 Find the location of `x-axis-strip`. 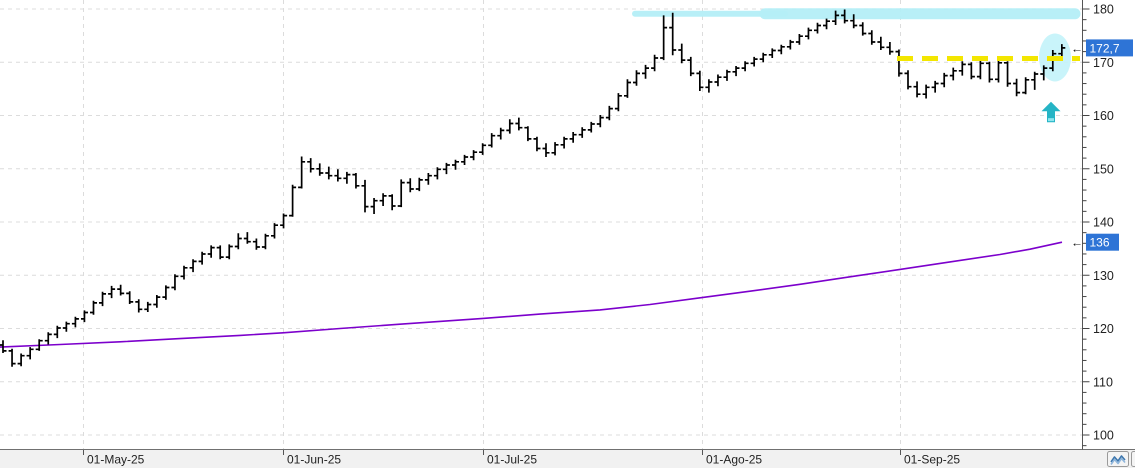

x-axis-strip is located at coordinates (567, 459).